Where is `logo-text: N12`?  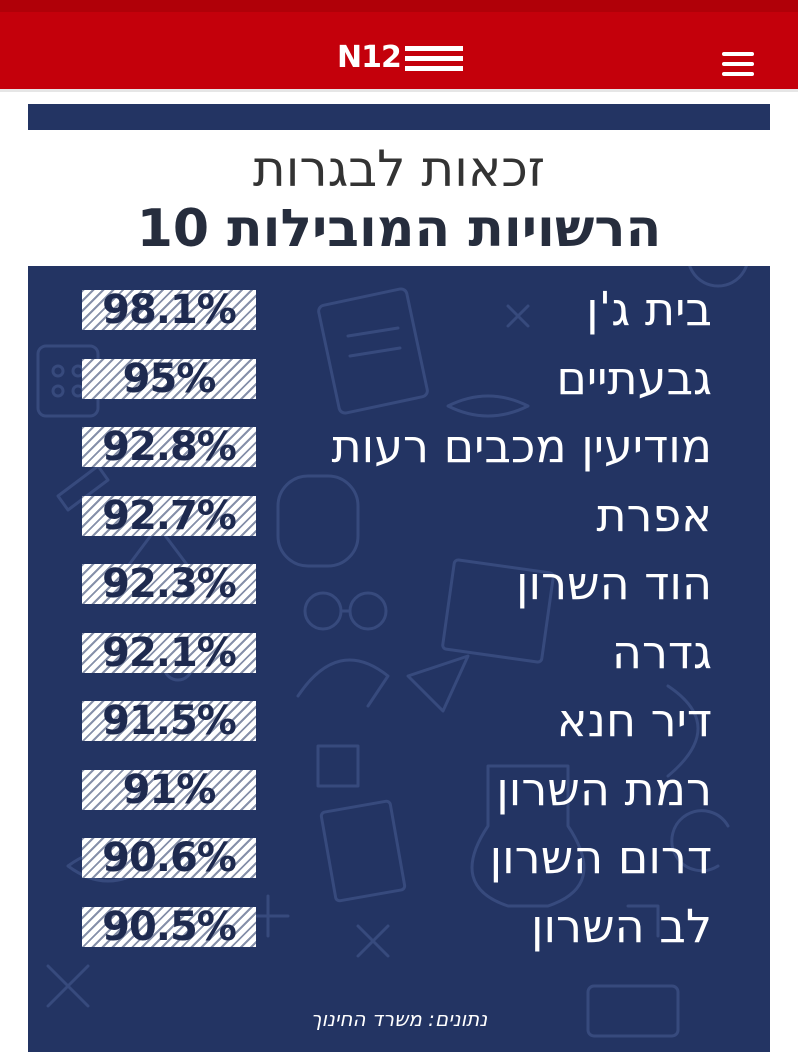
logo-text: N12 is located at coordinates (369, 57).